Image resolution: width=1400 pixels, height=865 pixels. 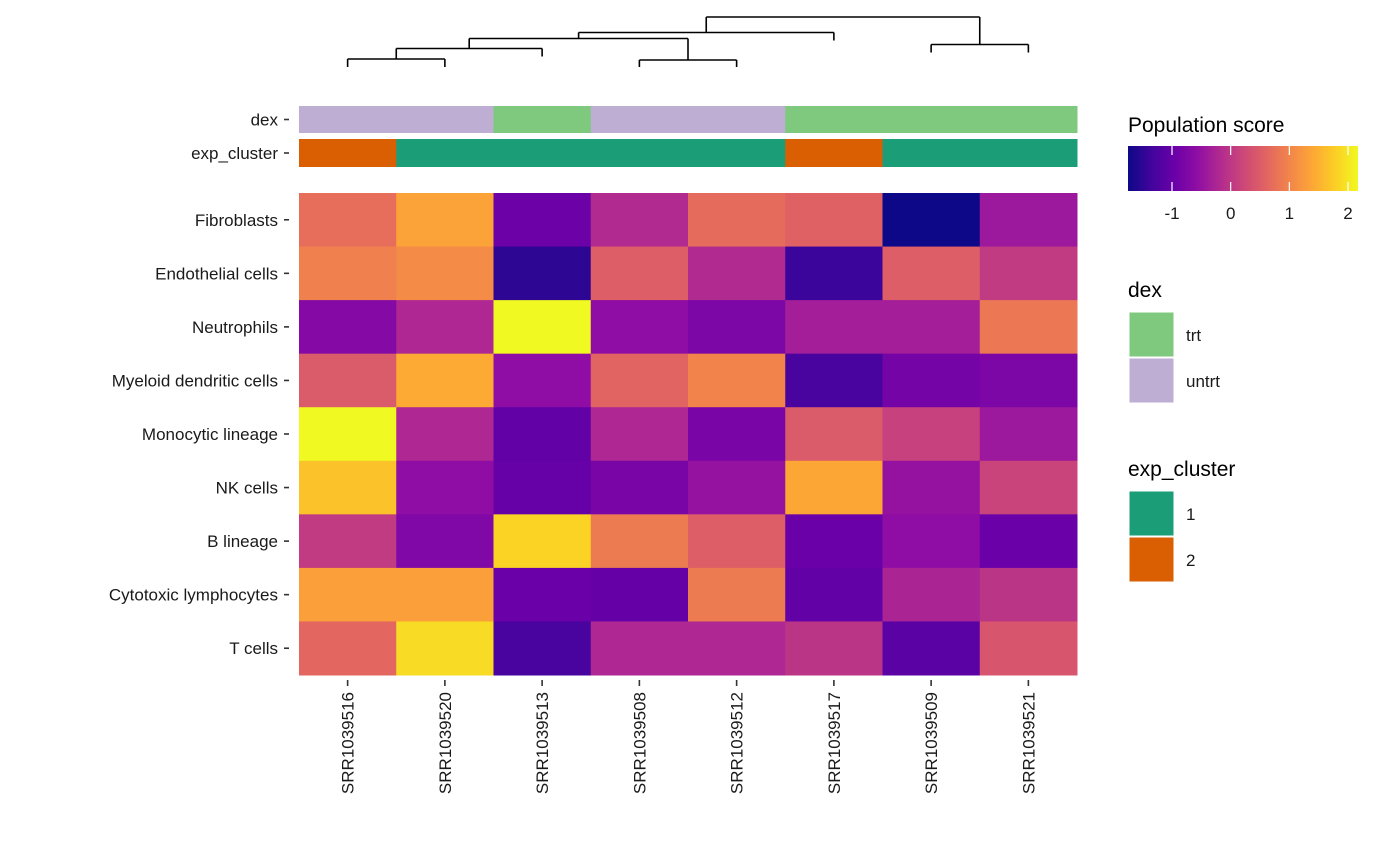 I want to click on legend-label: untrt, so click(x=1203, y=381).